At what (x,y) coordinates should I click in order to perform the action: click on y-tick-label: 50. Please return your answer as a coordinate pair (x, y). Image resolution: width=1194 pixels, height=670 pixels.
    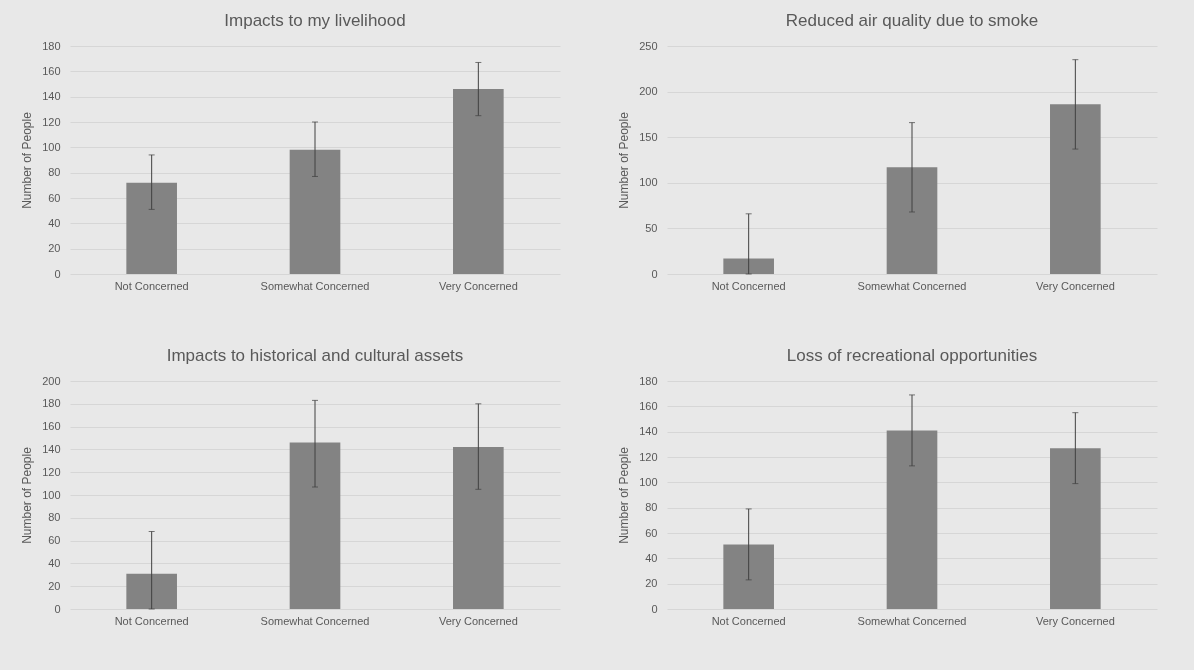
    Looking at the image, I should click on (651, 227).